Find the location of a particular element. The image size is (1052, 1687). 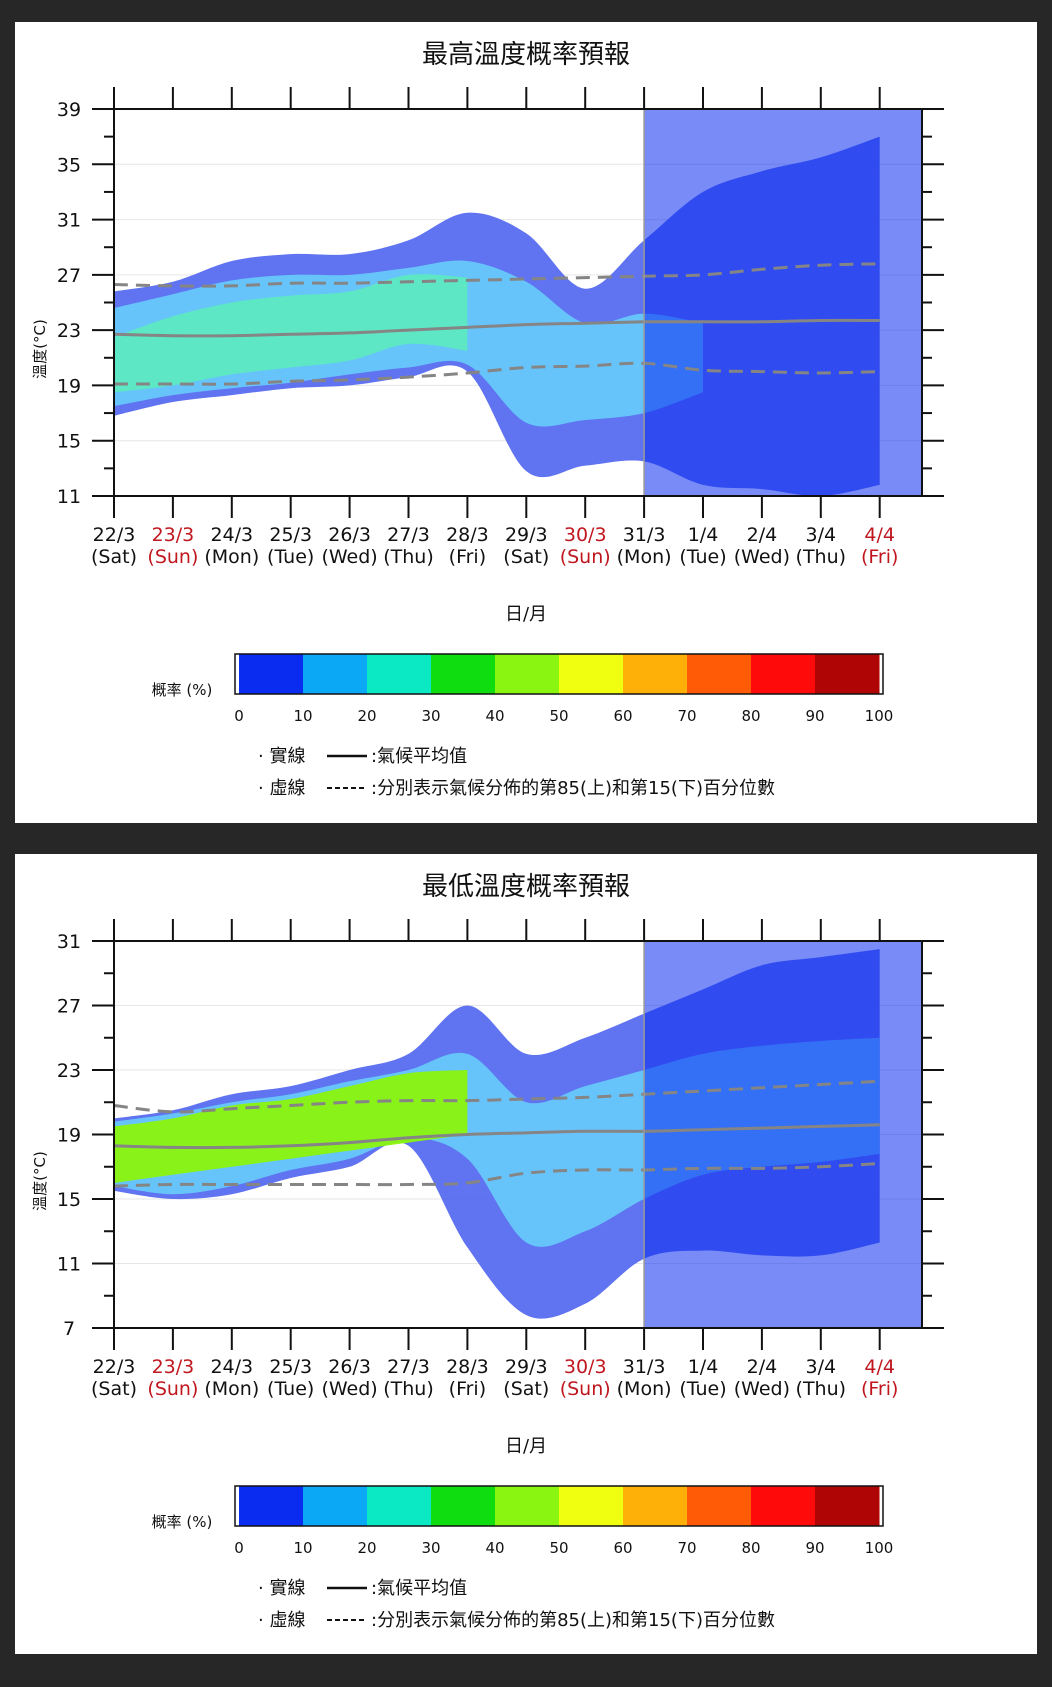

colorbar-frame is located at coordinates (559, 674).